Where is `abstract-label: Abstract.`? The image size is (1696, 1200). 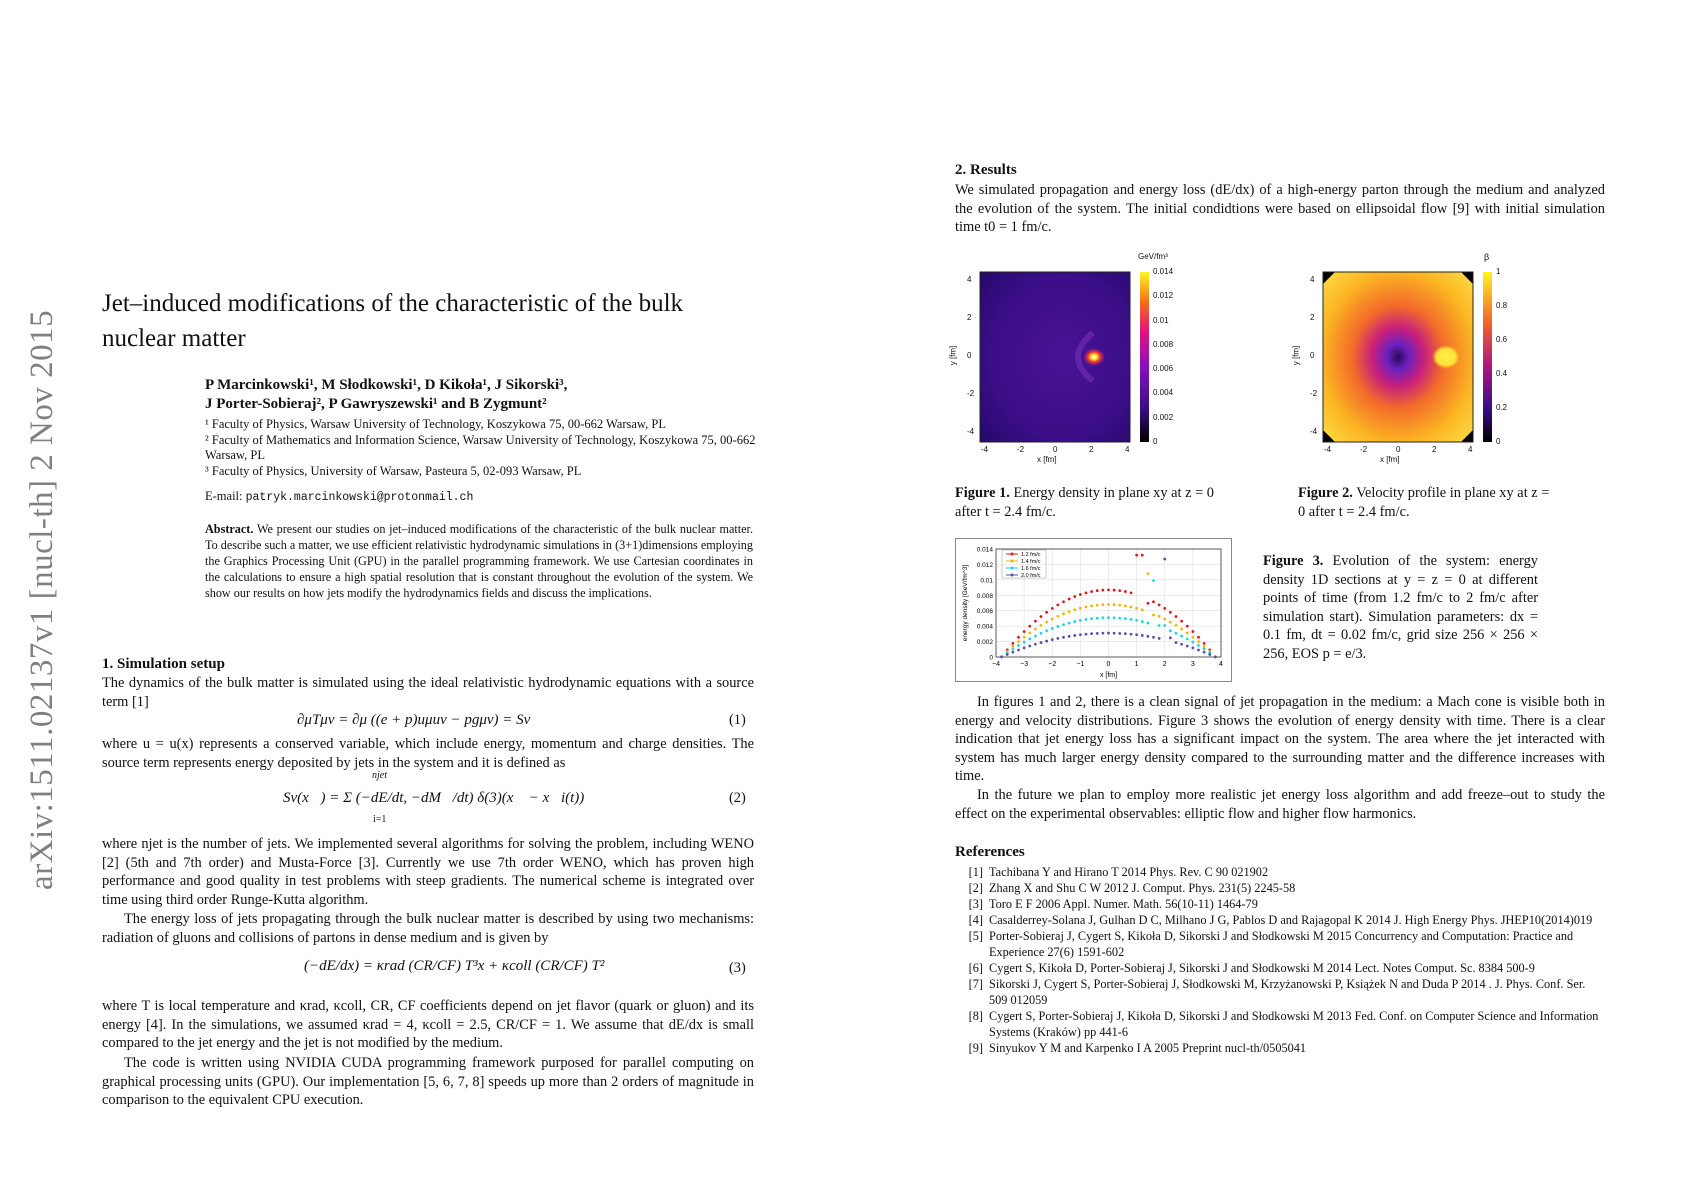 abstract-label: Abstract. is located at coordinates (229, 529).